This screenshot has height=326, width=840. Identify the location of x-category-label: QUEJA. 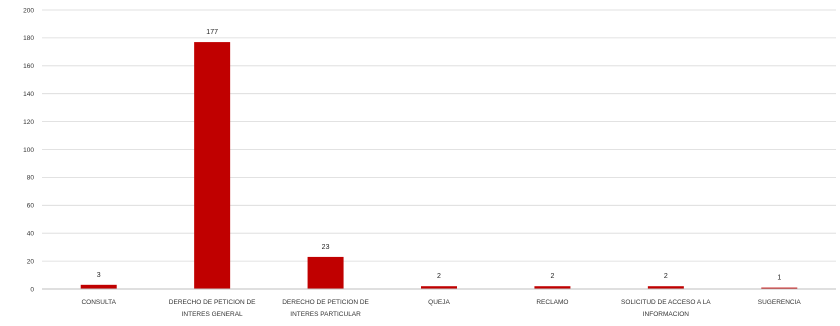
(439, 302).